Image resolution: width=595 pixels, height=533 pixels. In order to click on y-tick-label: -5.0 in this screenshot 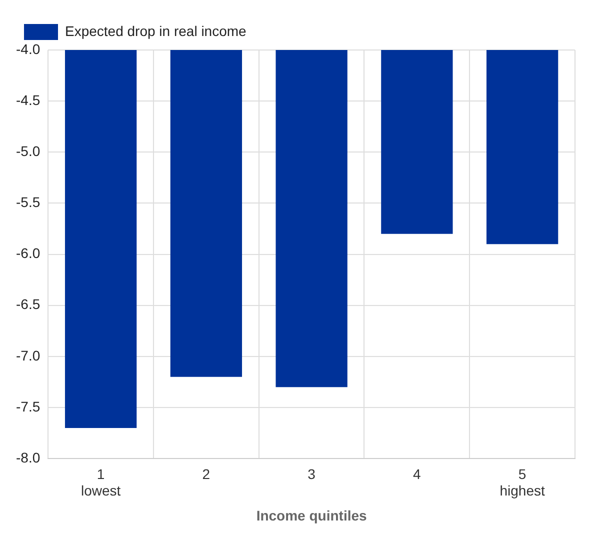, I will do `click(28, 151)`.